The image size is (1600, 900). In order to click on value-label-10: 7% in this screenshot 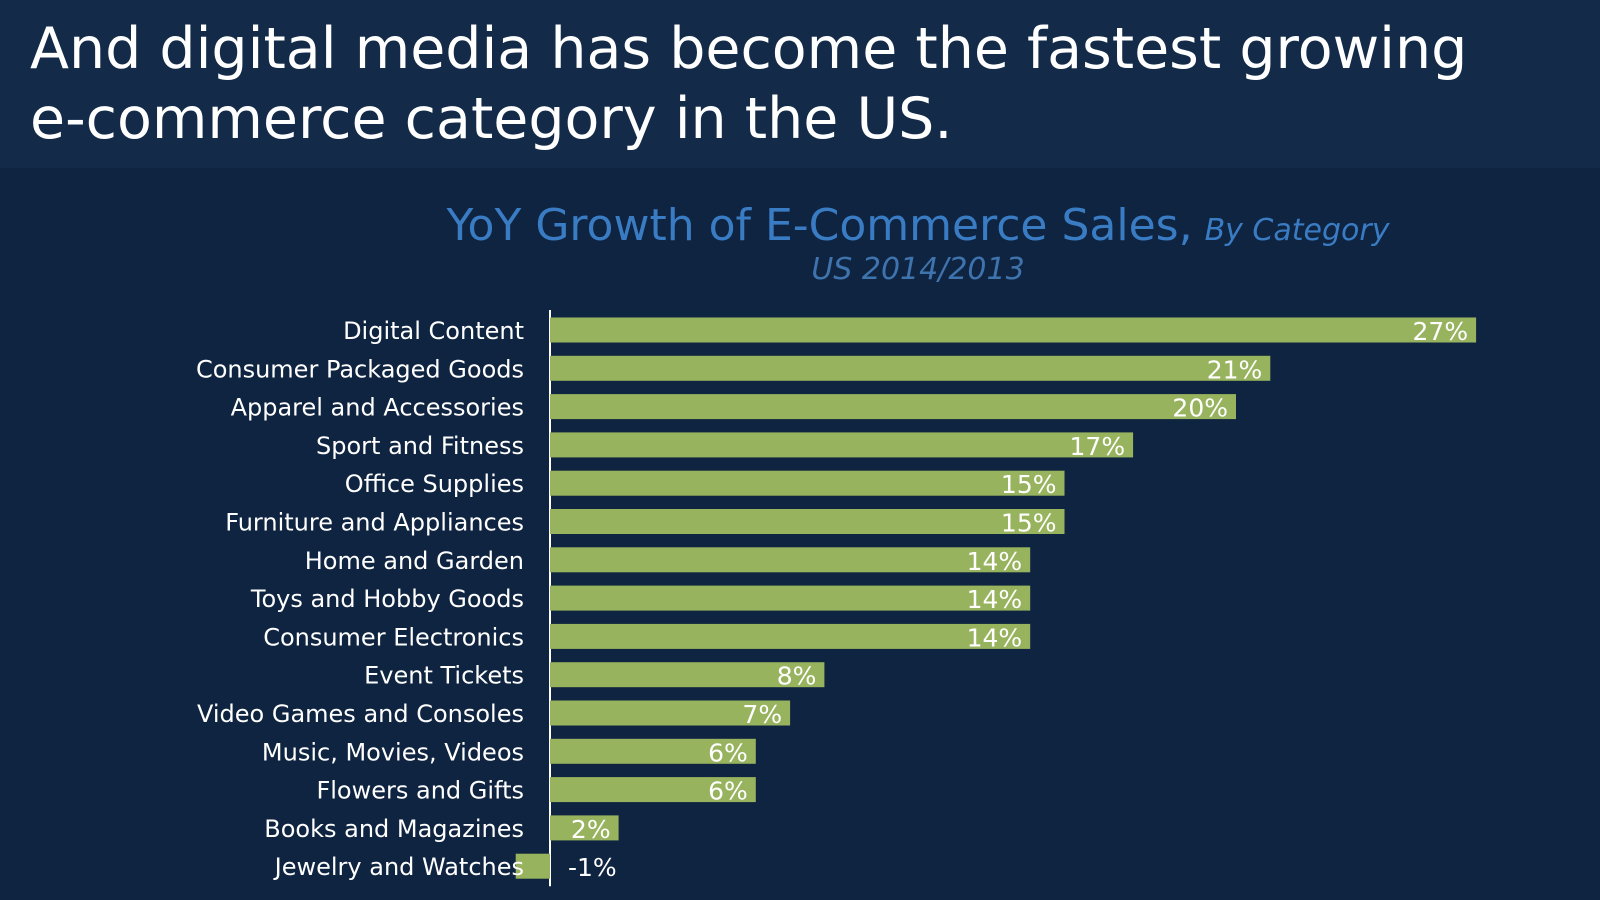, I will do `click(762, 714)`.